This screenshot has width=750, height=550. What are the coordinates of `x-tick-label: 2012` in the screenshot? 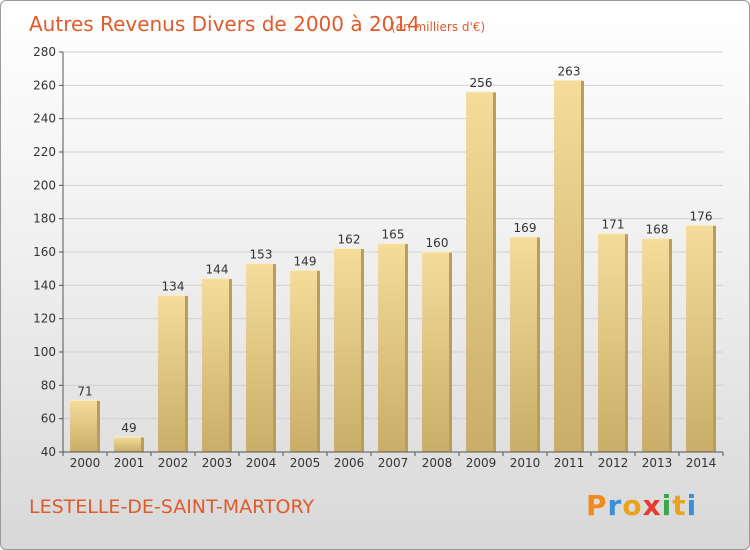 It's located at (613, 463).